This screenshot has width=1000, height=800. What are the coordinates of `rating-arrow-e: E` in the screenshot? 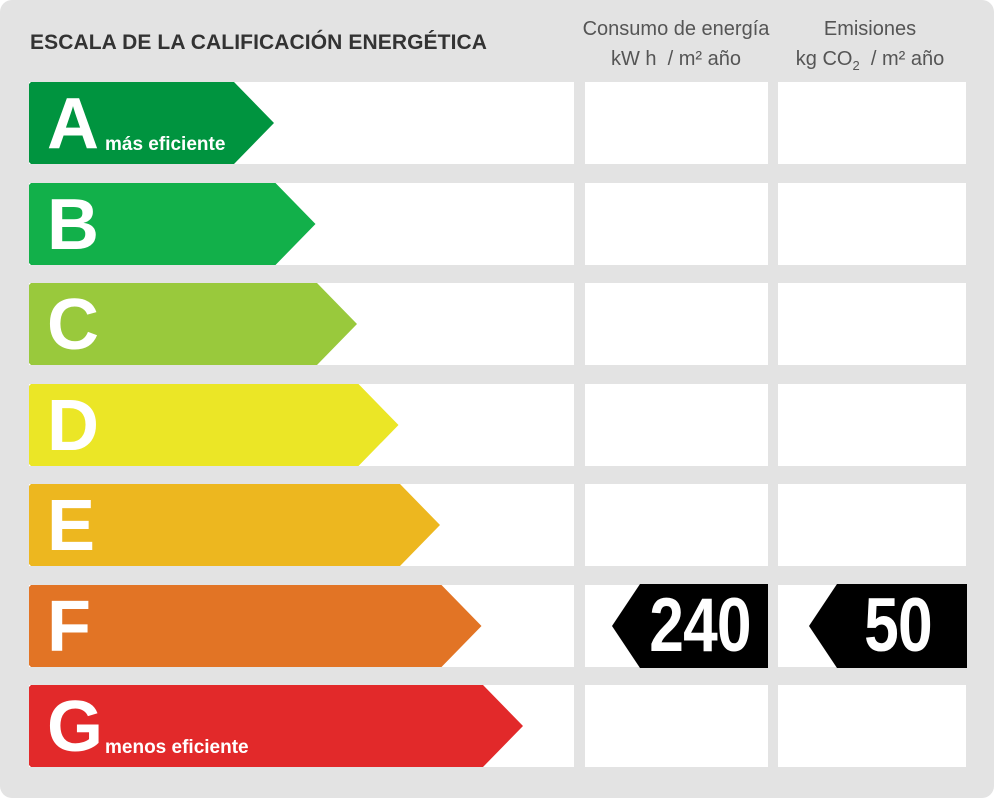 It's located at (234, 525).